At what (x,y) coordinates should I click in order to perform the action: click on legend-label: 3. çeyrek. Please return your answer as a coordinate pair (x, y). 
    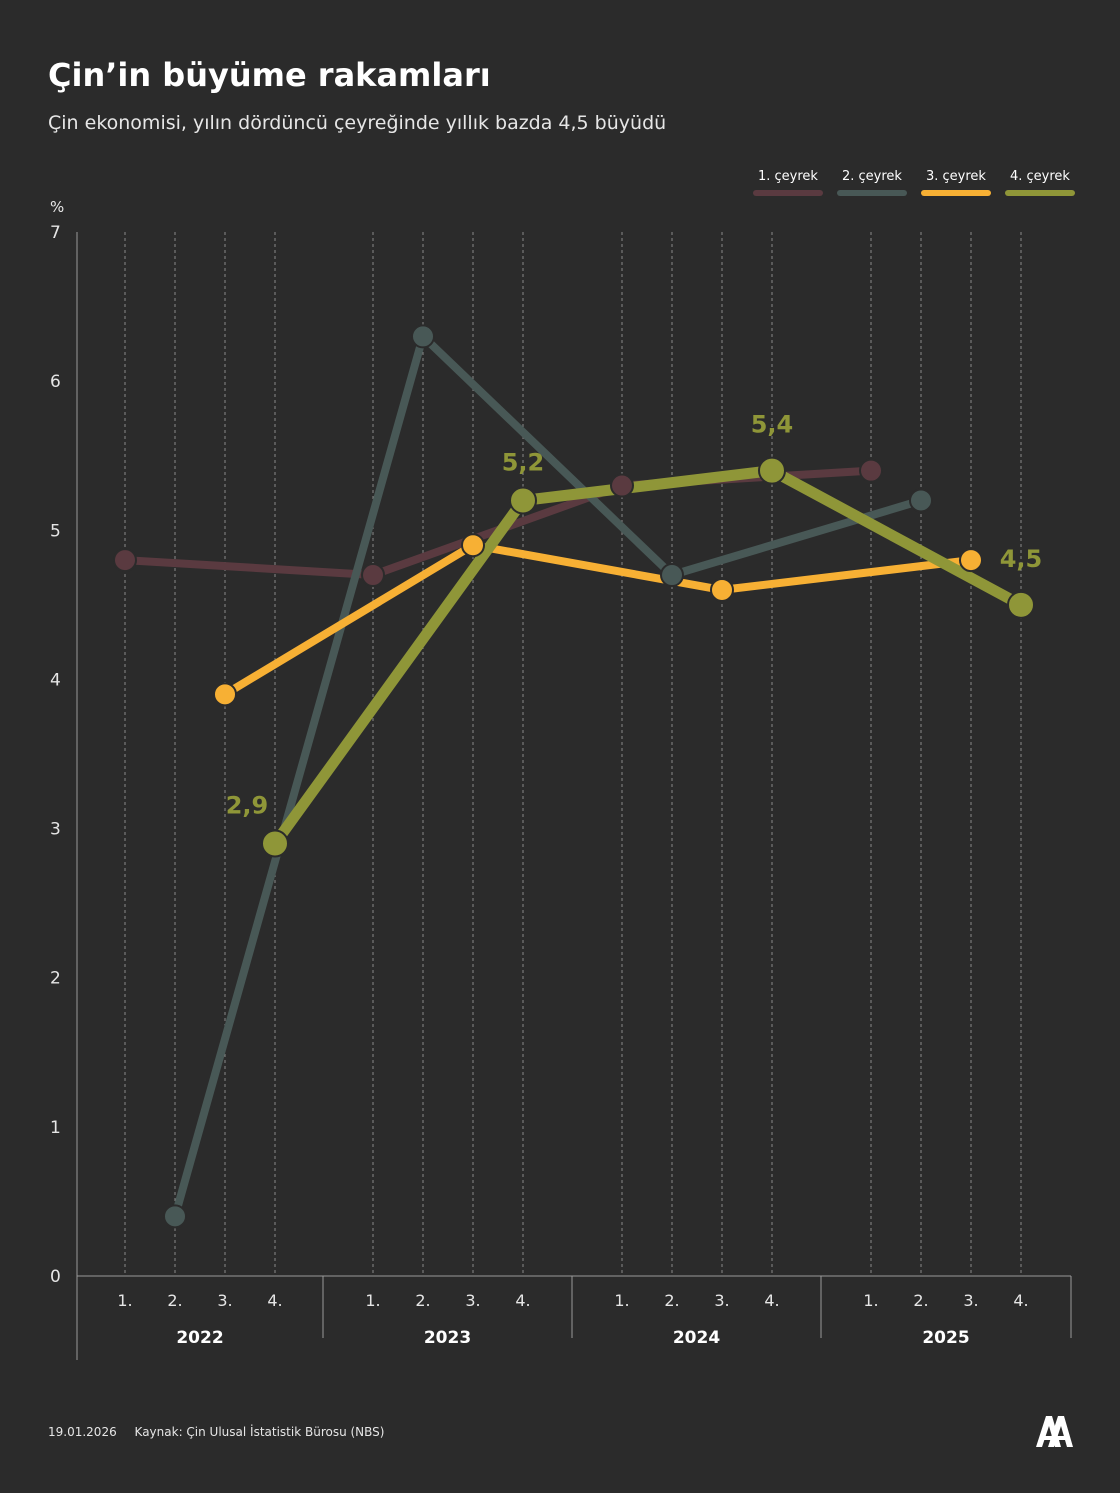
    Looking at the image, I should click on (956, 176).